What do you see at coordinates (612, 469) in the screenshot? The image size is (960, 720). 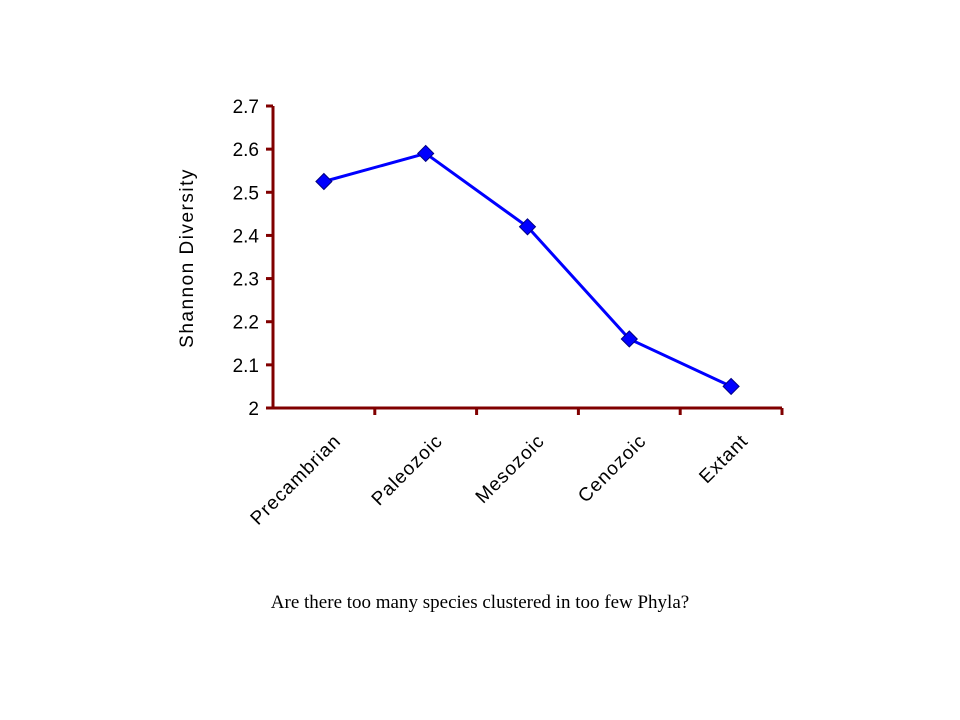 I see `x-category-label: Cenozoic` at bounding box center [612, 469].